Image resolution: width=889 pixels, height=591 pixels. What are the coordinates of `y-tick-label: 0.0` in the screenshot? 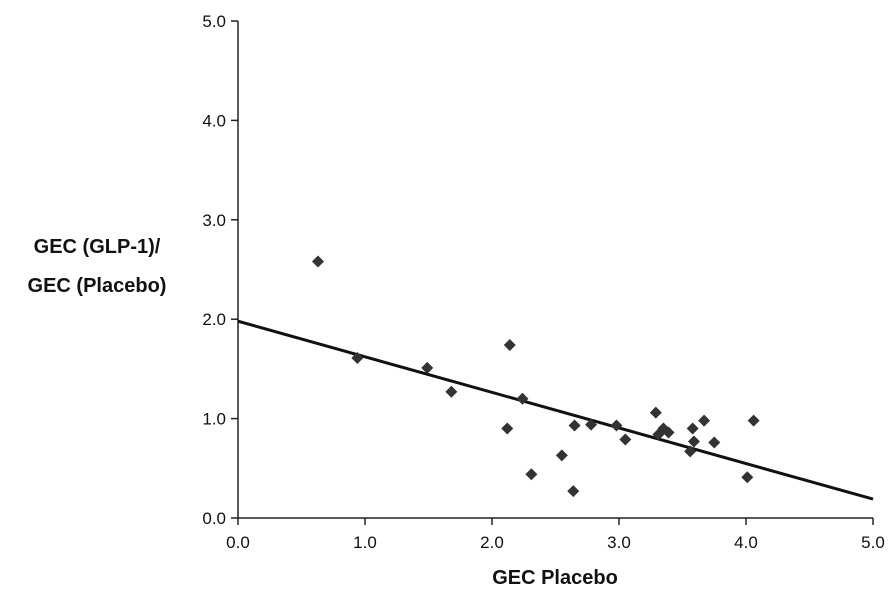 It's located at (214, 518).